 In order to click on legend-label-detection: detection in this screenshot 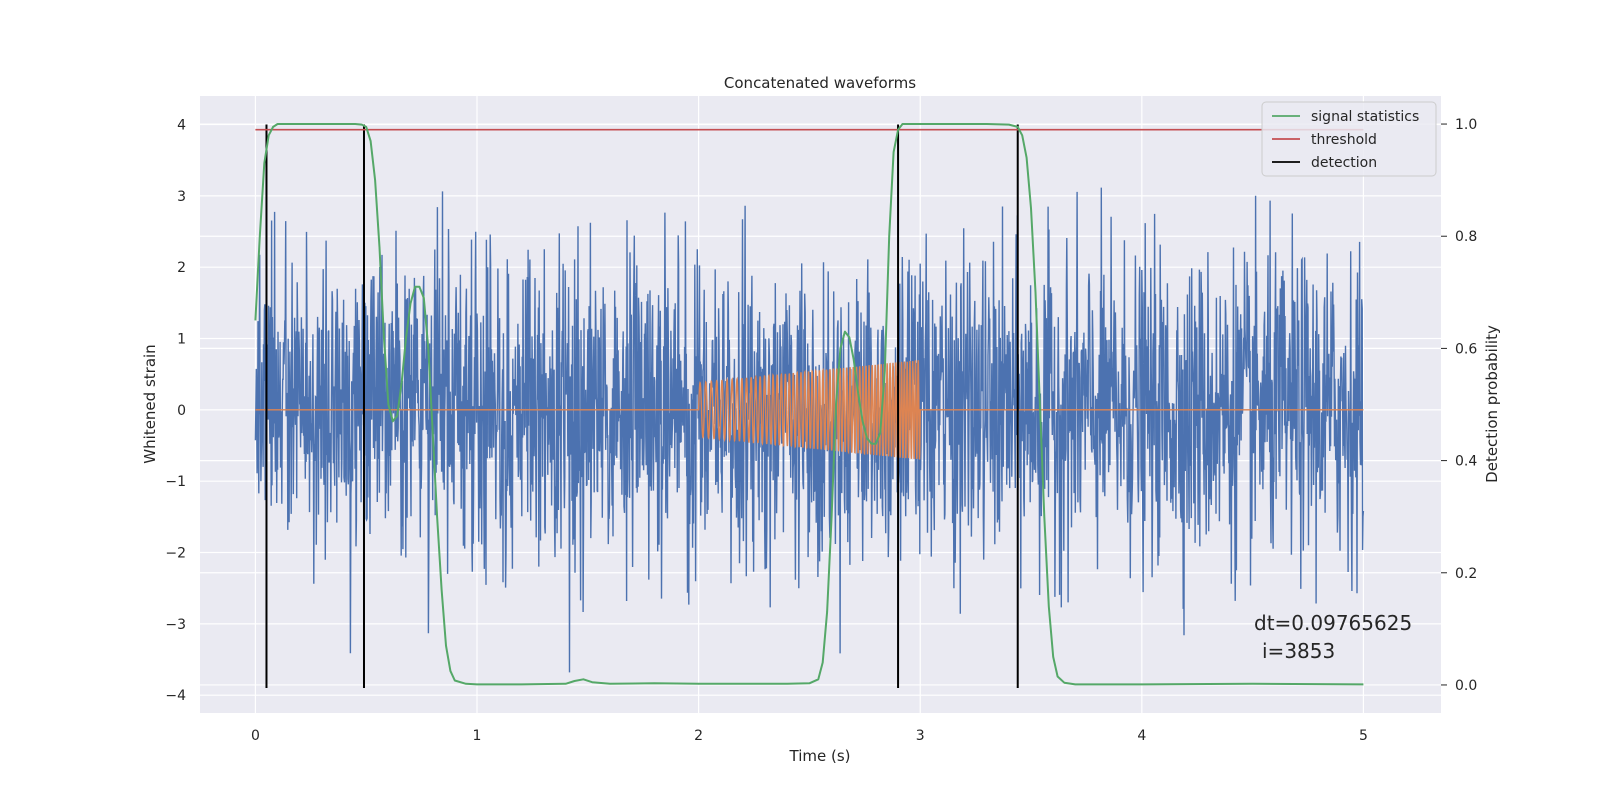, I will do `click(1344, 163)`.